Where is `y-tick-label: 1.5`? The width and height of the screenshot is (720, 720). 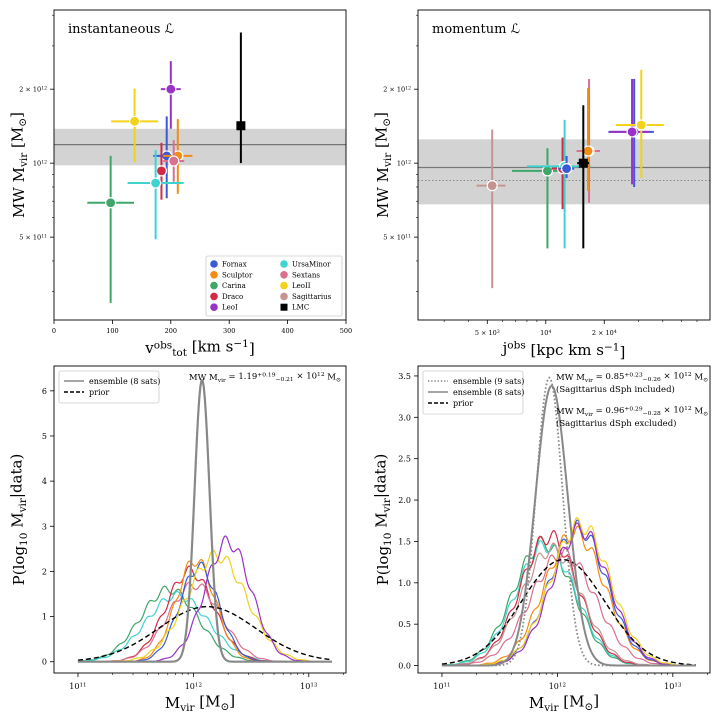 y-tick-label: 1.5 is located at coordinates (404, 541).